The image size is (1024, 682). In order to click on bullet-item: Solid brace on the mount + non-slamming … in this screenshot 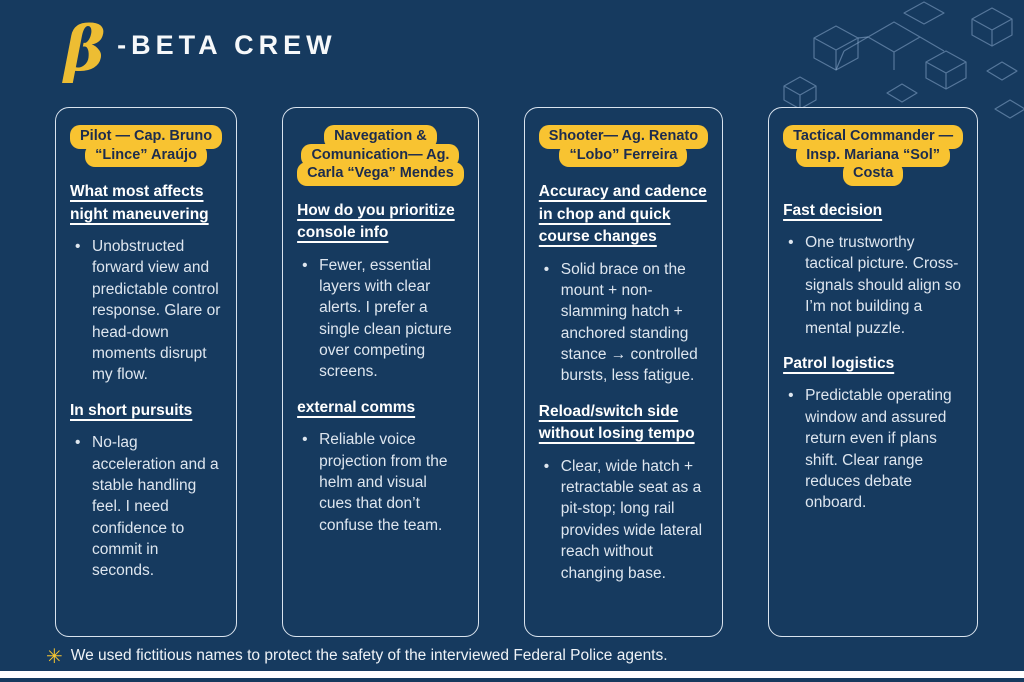, I will do `click(623, 323)`.